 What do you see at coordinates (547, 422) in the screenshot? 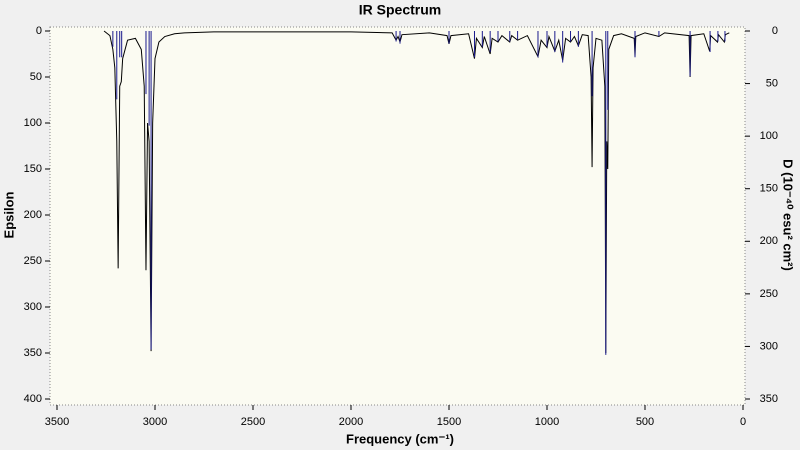
I see `x-tick-label: 1000` at bounding box center [547, 422].